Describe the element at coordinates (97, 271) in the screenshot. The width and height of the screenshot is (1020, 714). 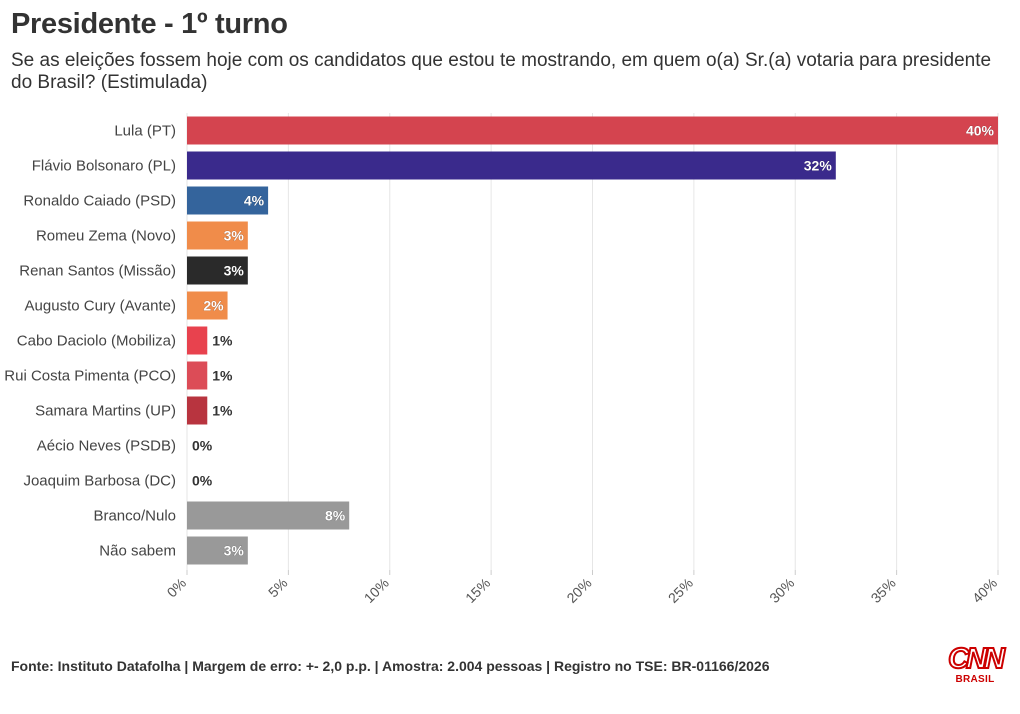
I see `category-label: Renan Santos (Missão)` at that location.